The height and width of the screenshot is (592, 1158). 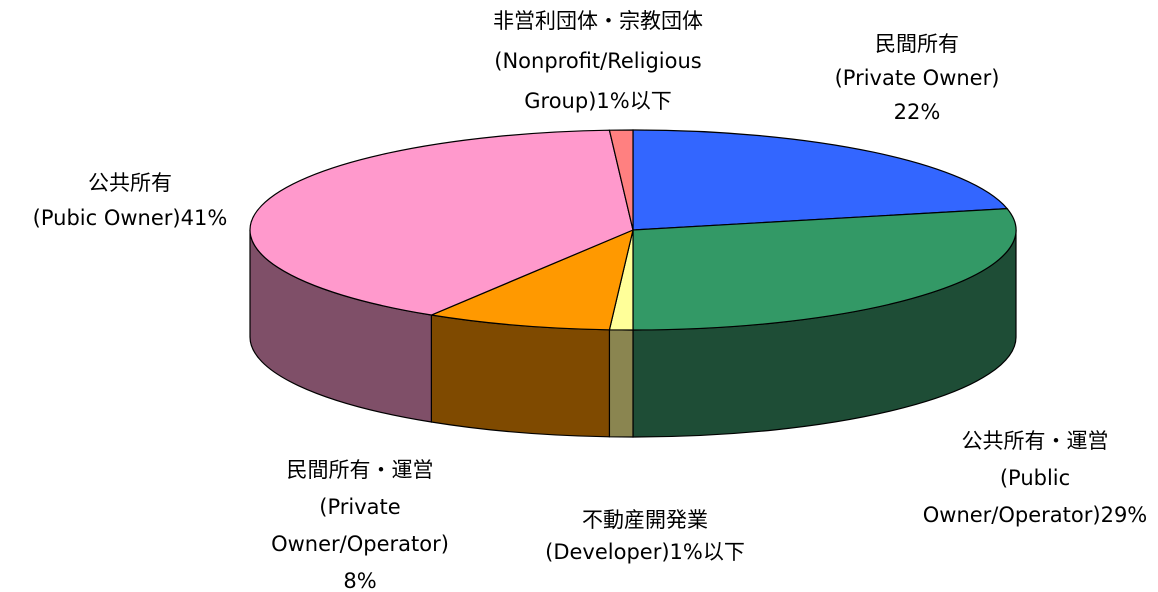 I want to click on data-label: 非営利団体・宗教団体, so click(x=598, y=21).